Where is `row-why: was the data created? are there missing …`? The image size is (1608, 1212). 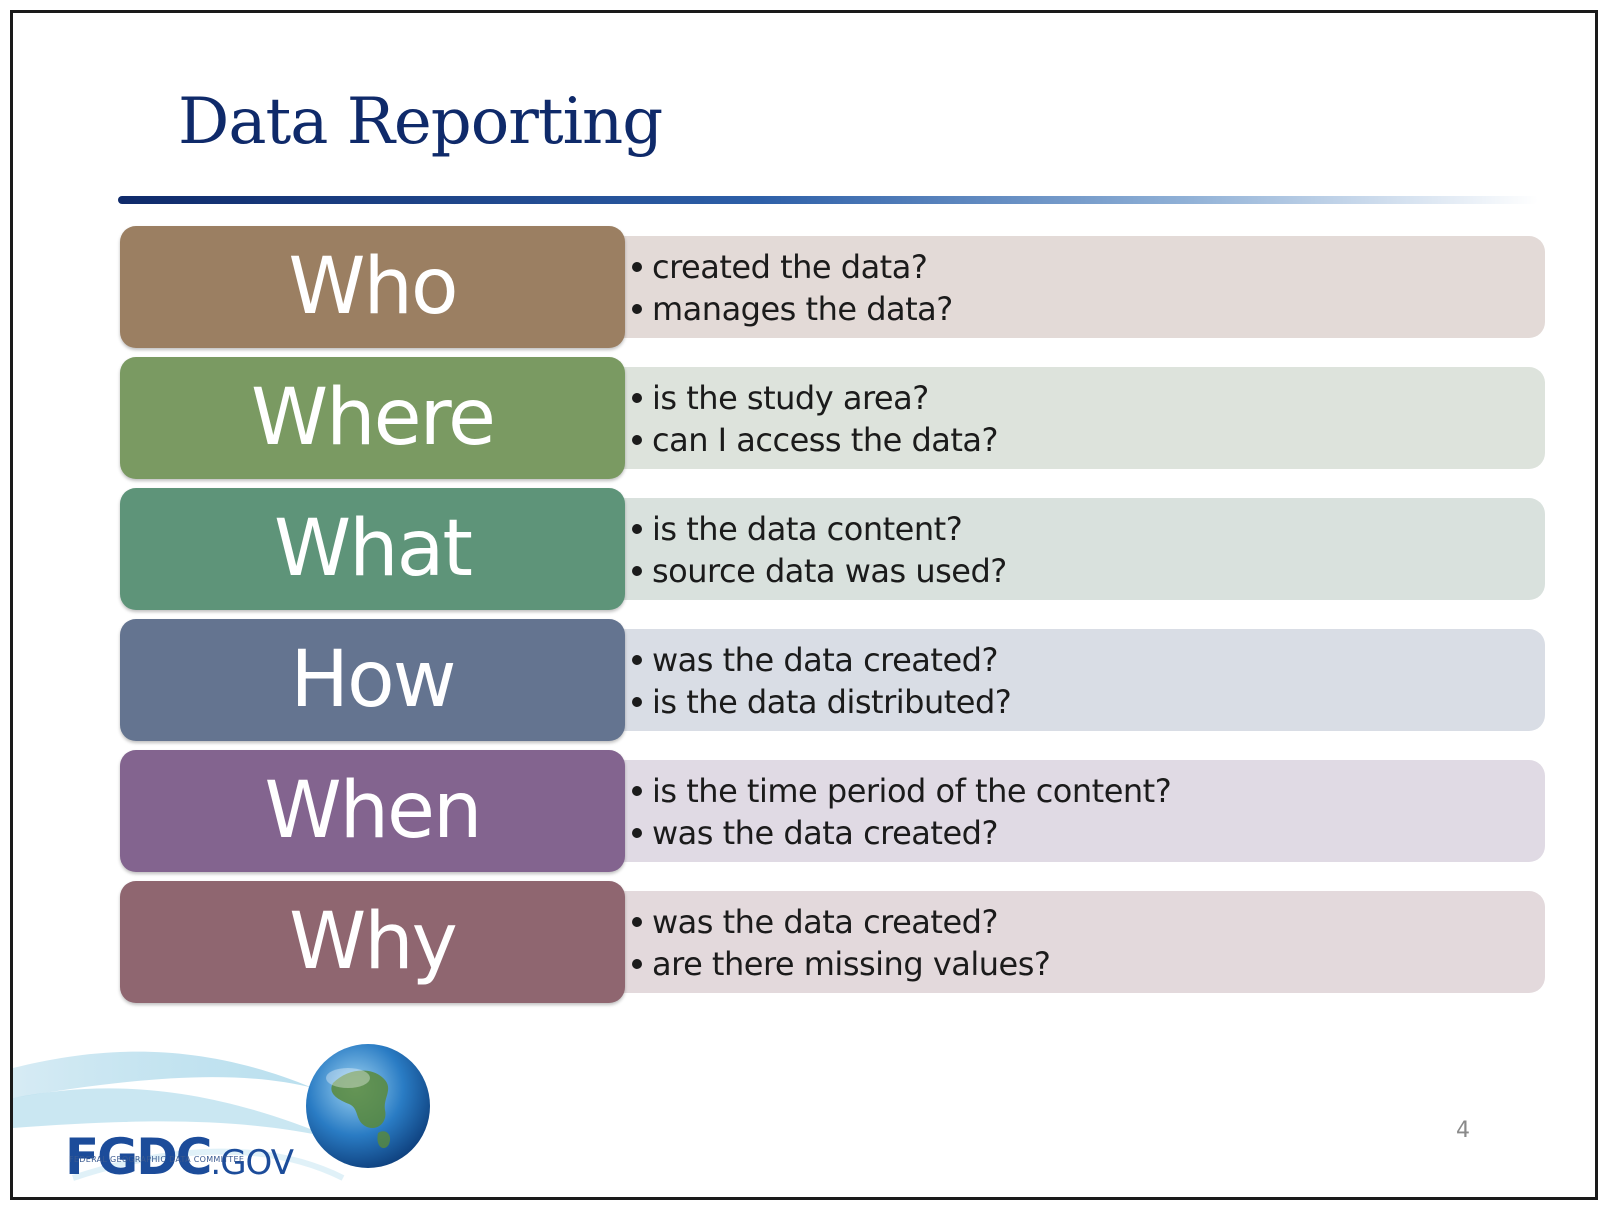 row-why: was the data created? are there missing … is located at coordinates (837, 942).